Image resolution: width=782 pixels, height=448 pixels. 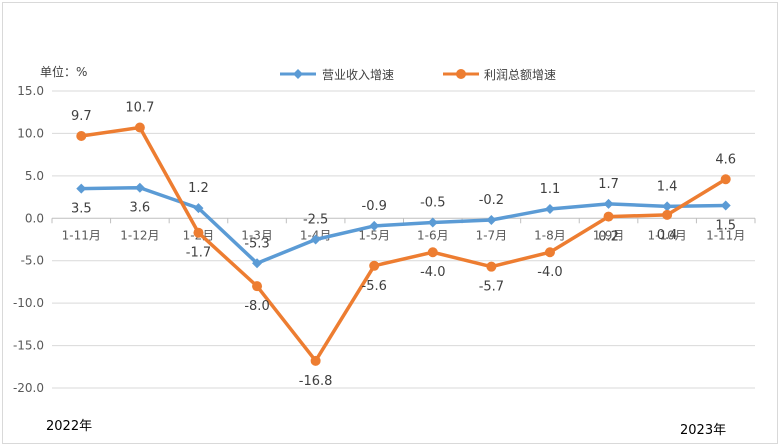 What do you see at coordinates (34, 176) in the screenshot?
I see `y-tick-label: 5.0` at bounding box center [34, 176].